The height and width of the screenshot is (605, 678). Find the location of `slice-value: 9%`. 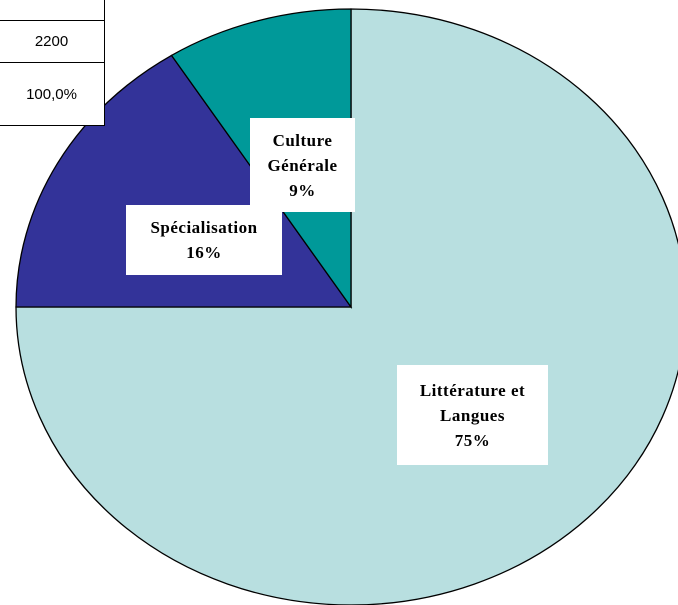

slice-value: 9% is located at coordinates (302, 190).